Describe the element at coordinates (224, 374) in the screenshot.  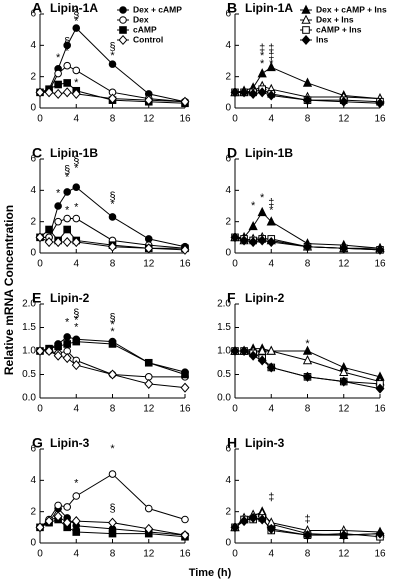
I see `y-tick-label: 0.5` at that location.